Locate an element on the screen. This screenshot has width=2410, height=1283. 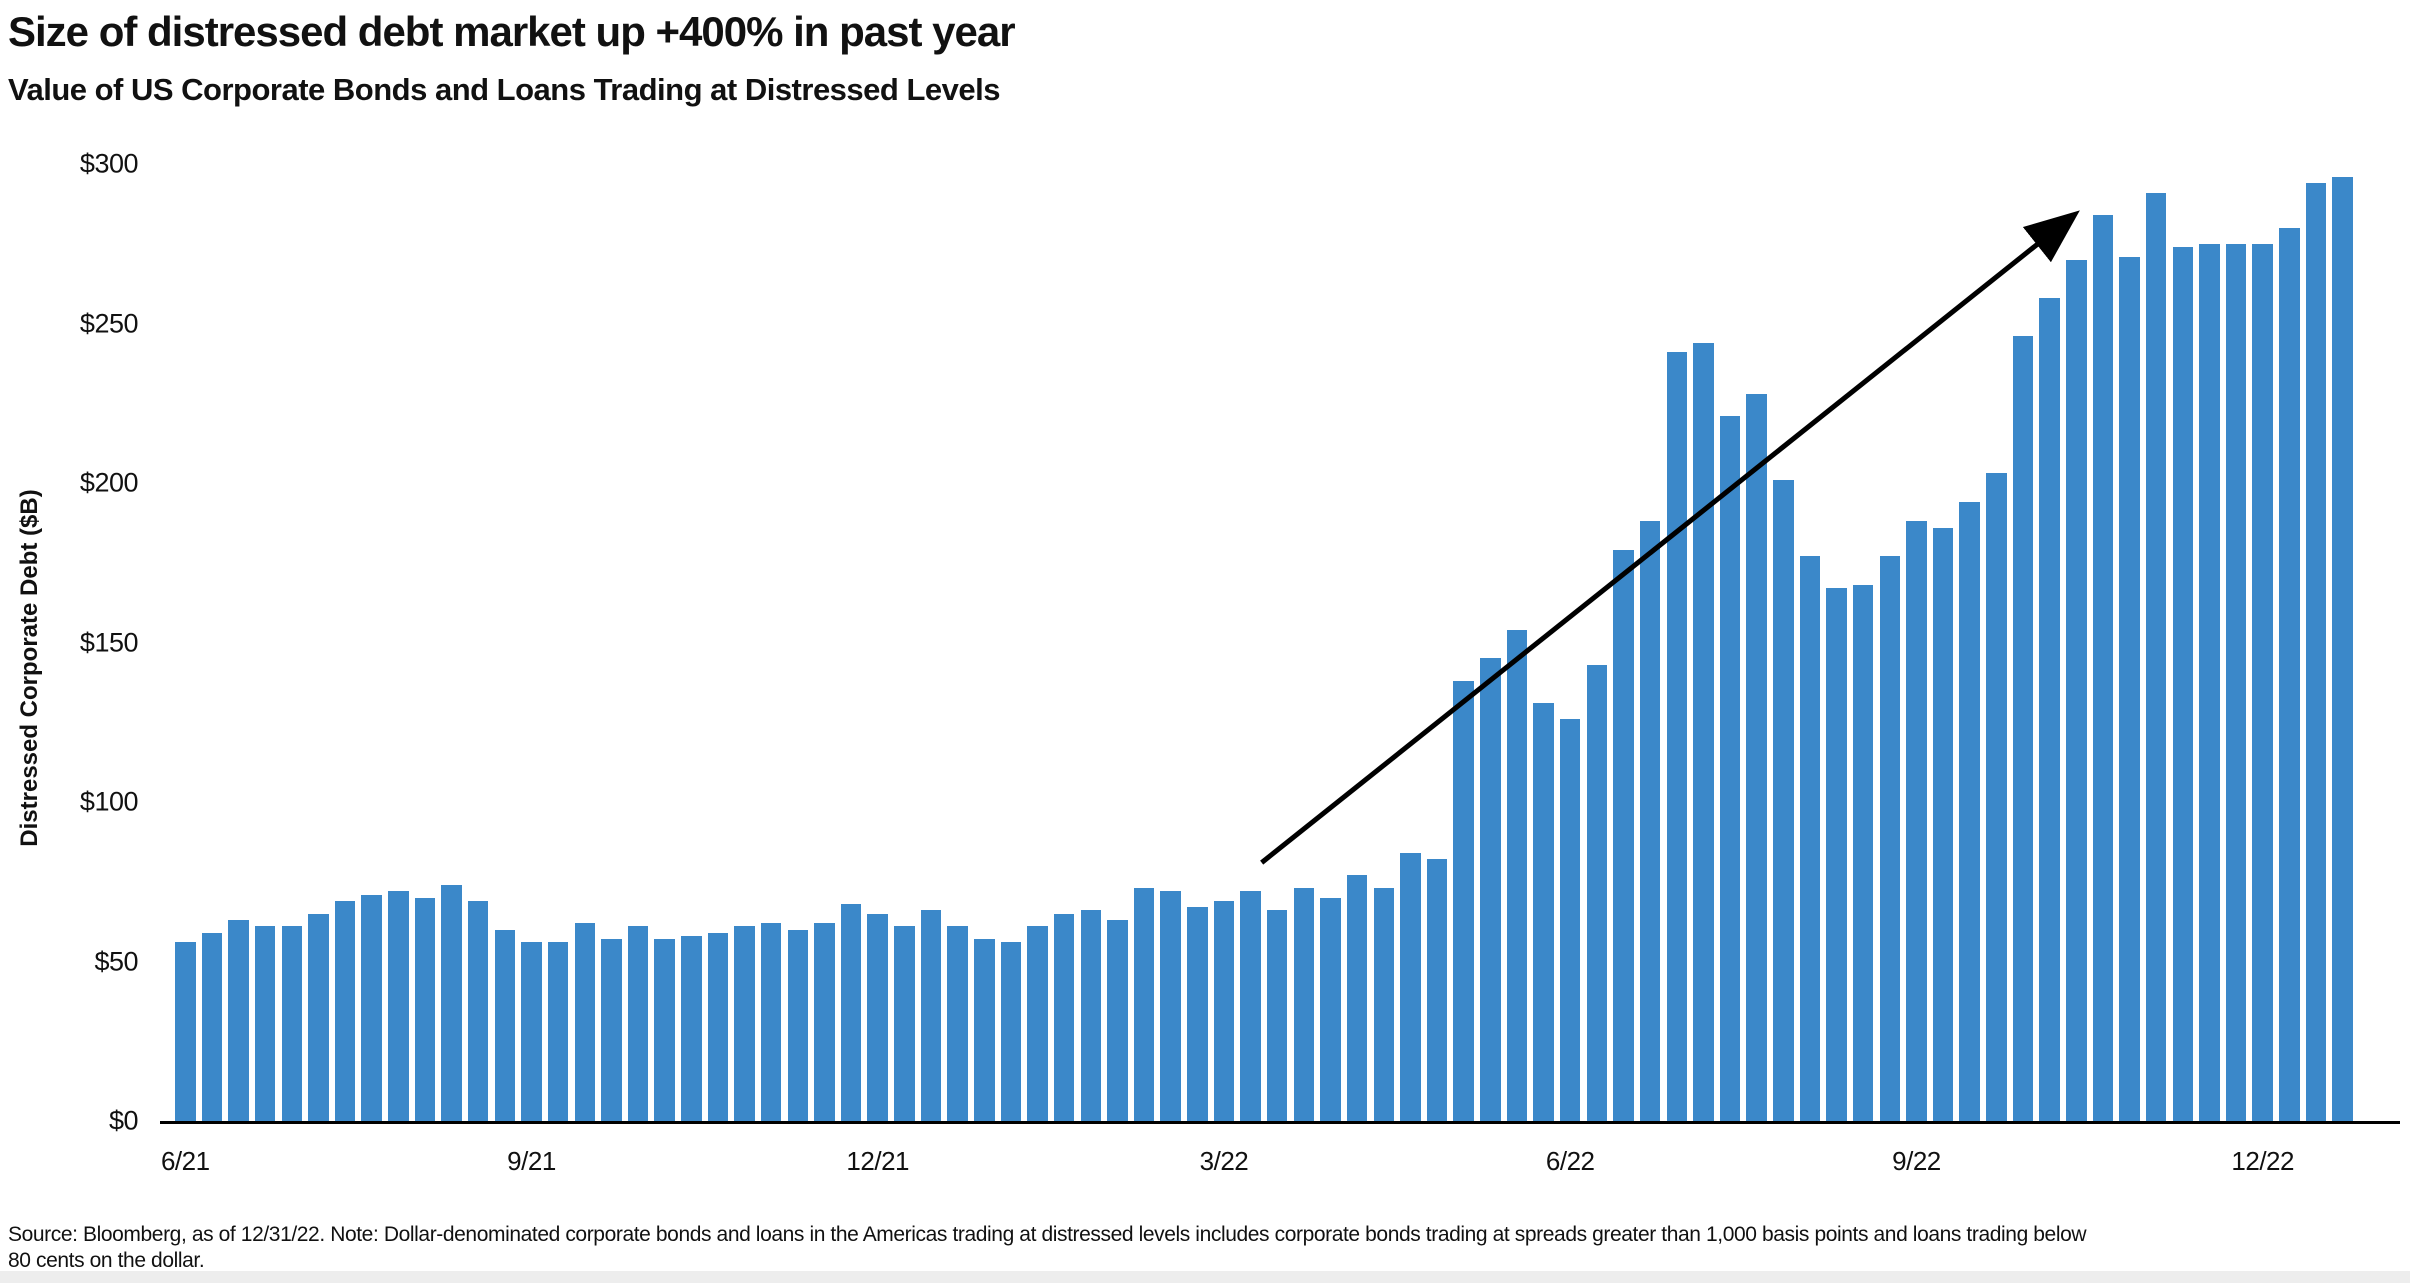
x-axis-line is located at coordinates (1280, 1122).